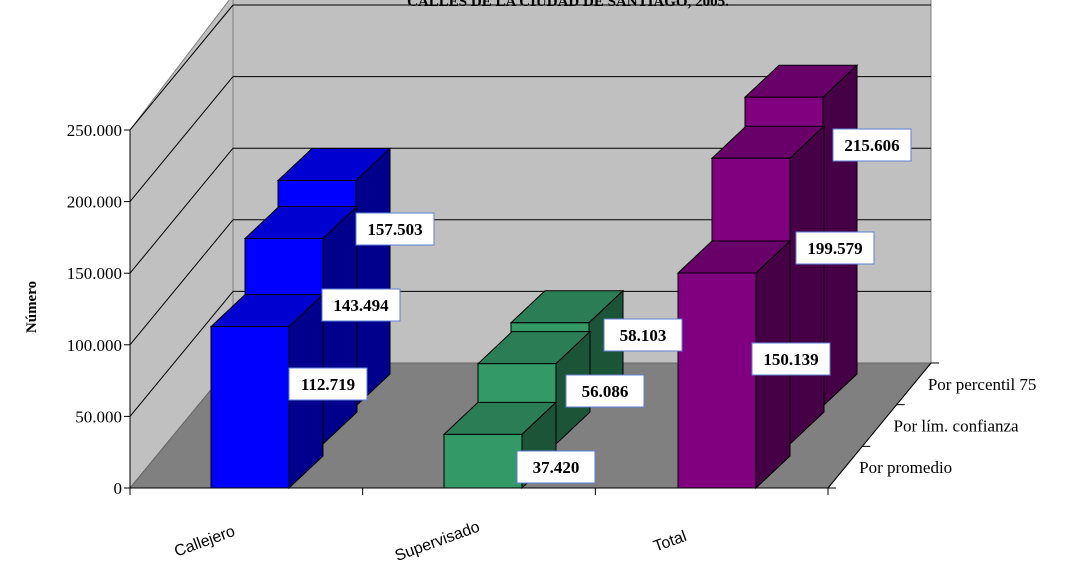 The width and height of the screenshot is (1085, 577). I want to click on data-label: 37.420, so click(556, 467).